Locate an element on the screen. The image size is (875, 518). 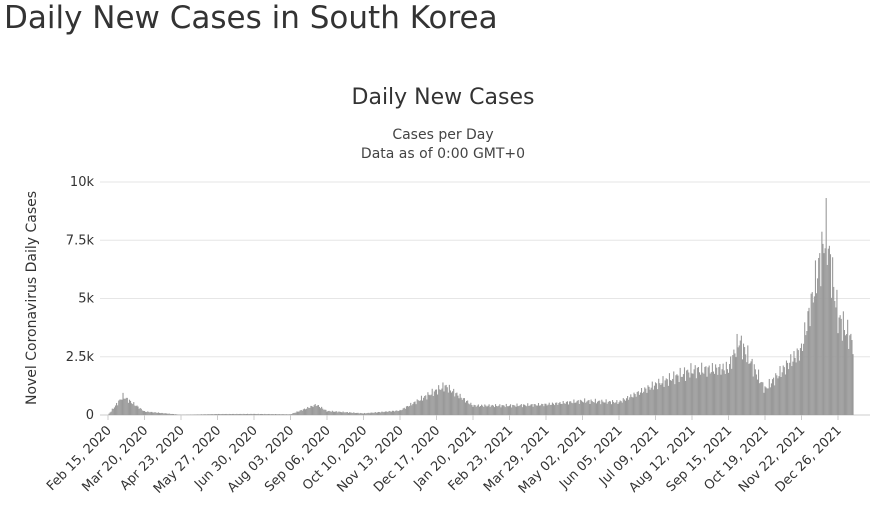
y-tick-label: 10k is located at coordinates (82, 182).